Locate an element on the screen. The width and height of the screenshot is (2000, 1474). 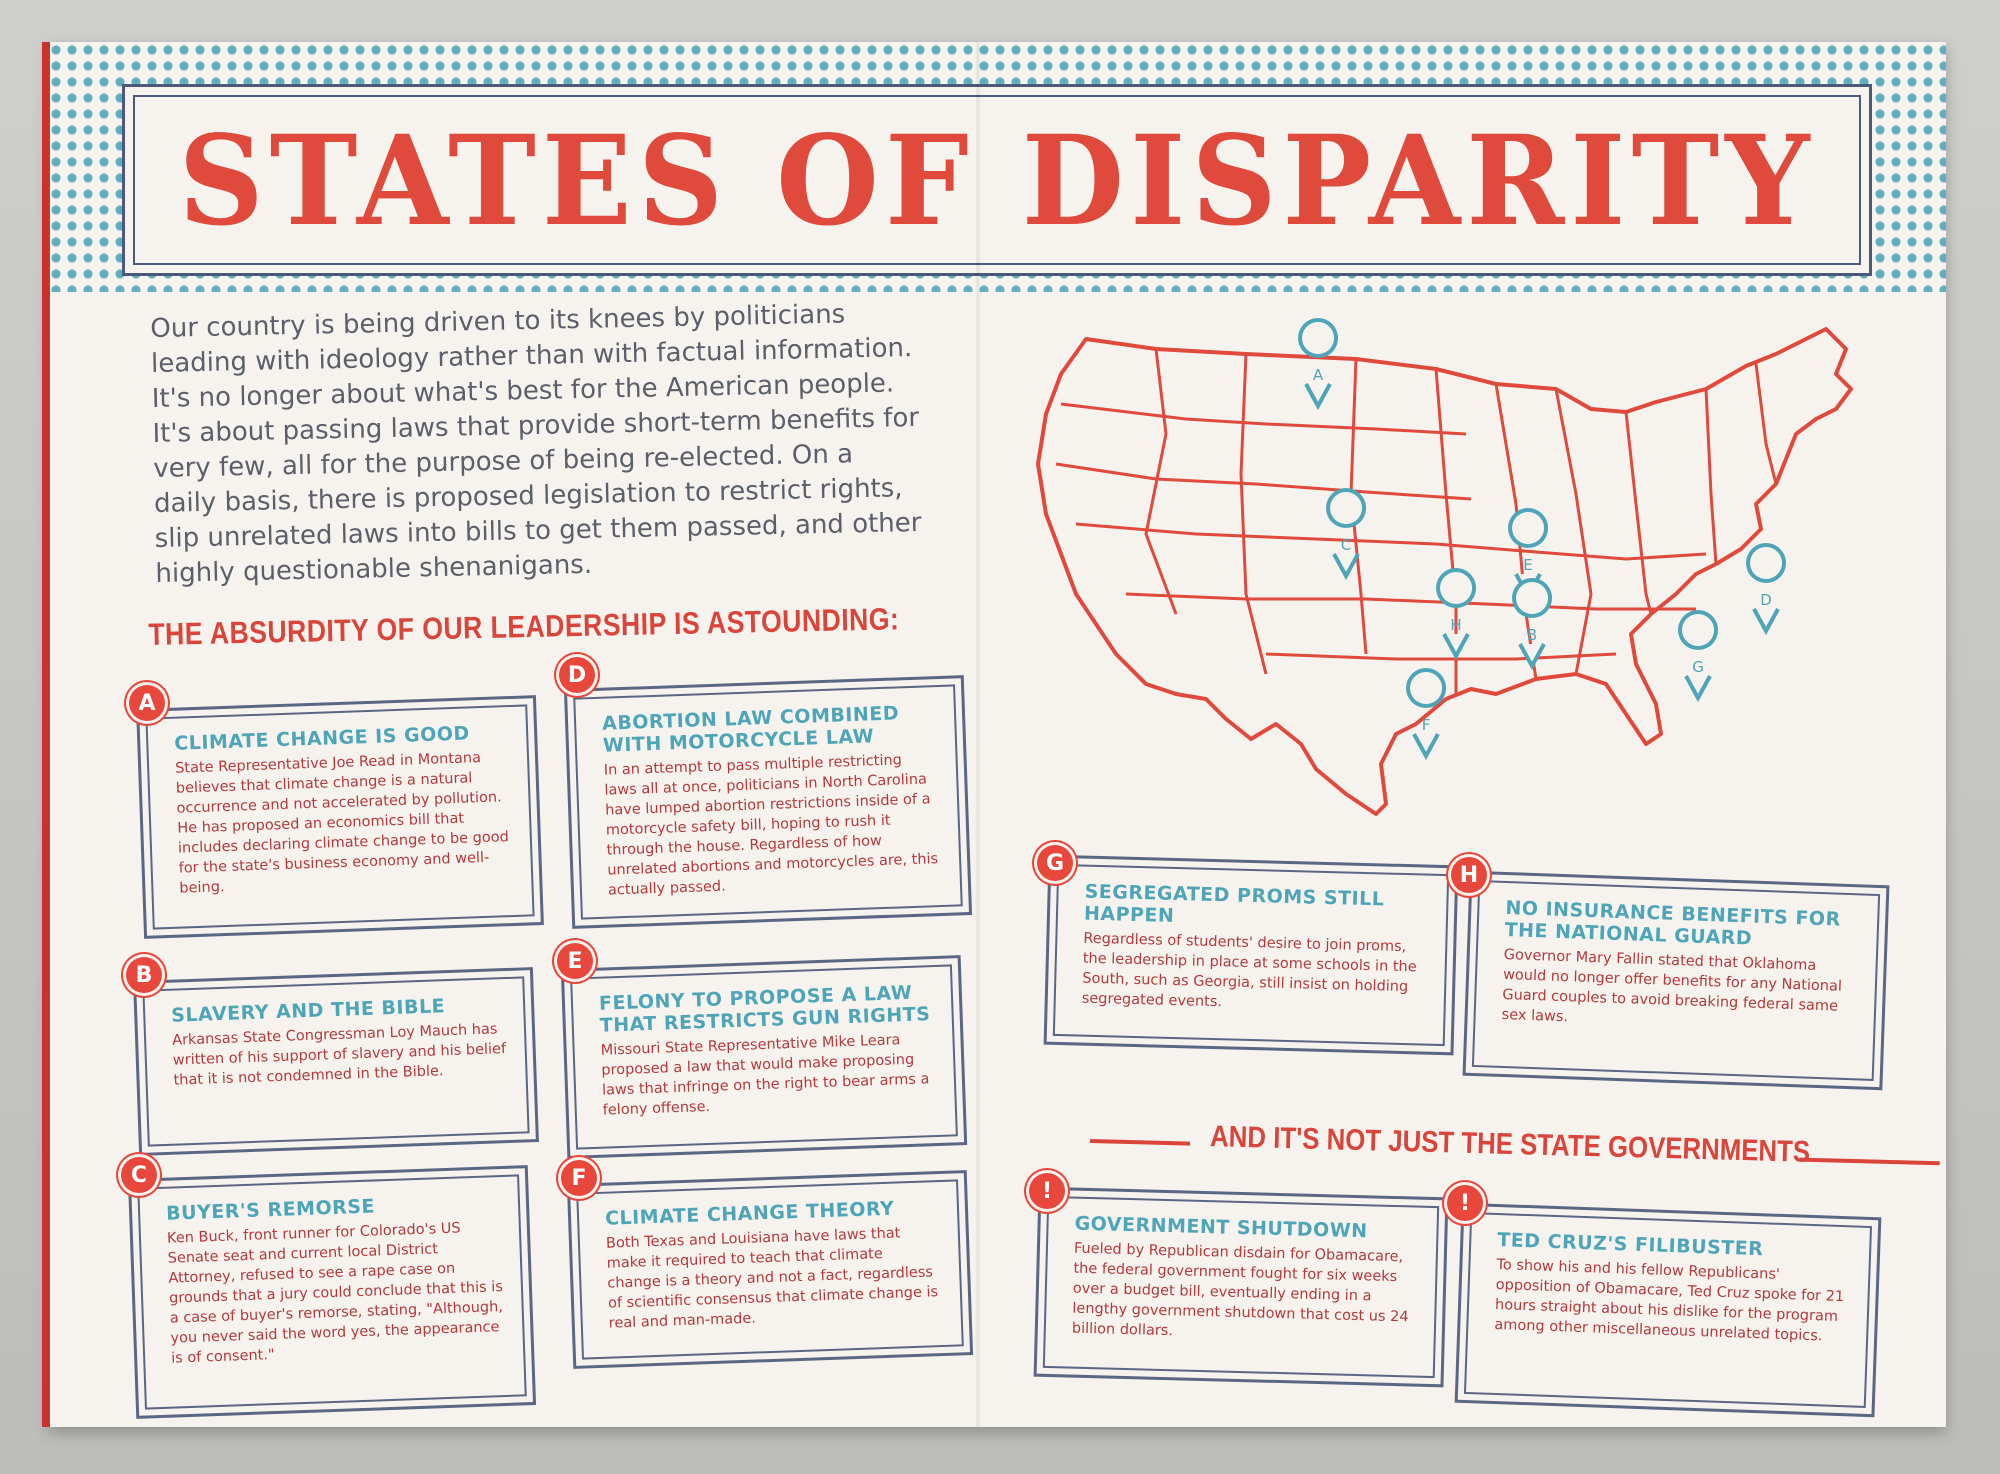
badge-e: E is located at coordinates (575, 961).